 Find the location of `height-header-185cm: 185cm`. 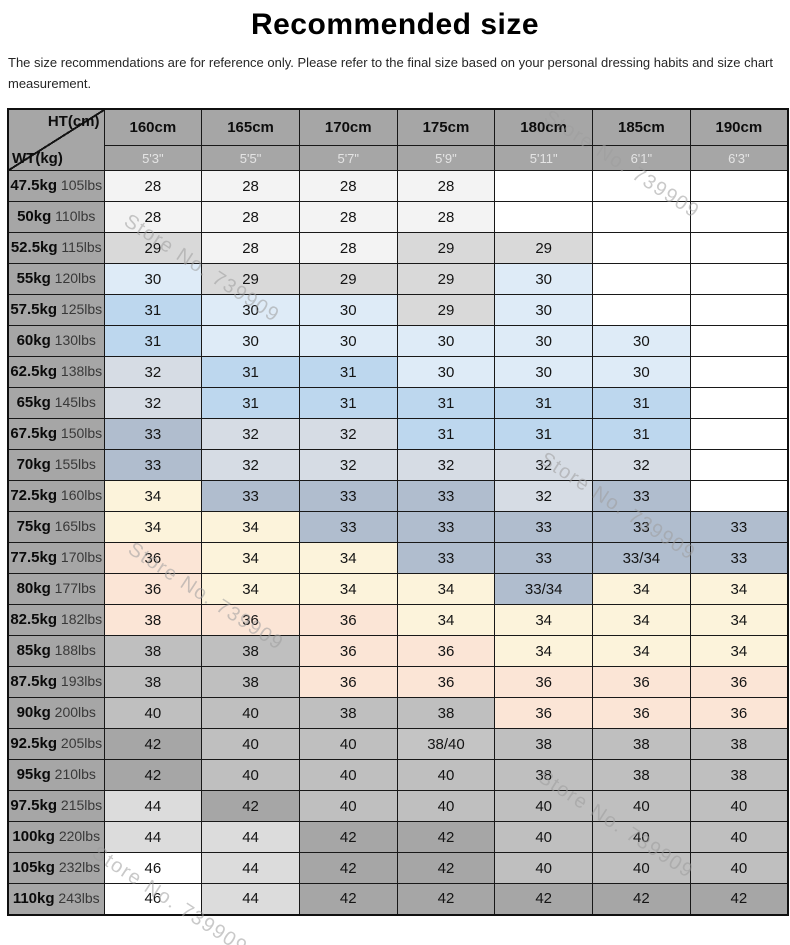

height-header-185cm: 185cm is located at coordinates (641, 127).